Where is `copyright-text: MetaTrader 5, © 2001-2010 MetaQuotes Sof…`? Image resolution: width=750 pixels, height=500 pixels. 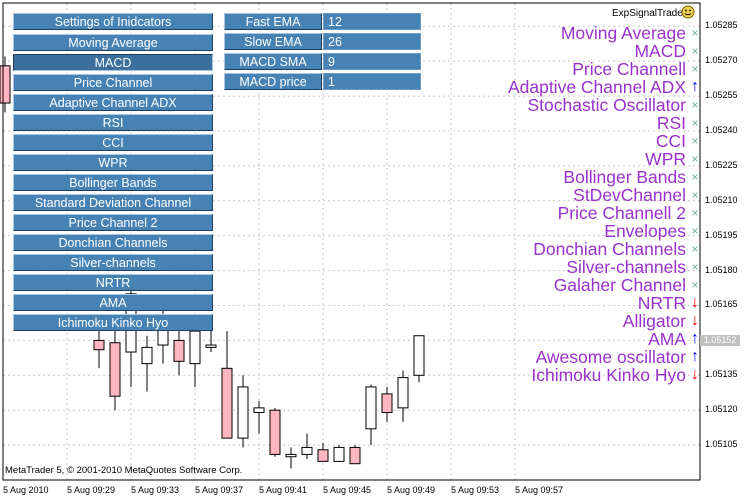 copyright-text: MetaTrader 5, © 2001-2010 MetaQuotes Sof… is located at coordinates (124, 470).